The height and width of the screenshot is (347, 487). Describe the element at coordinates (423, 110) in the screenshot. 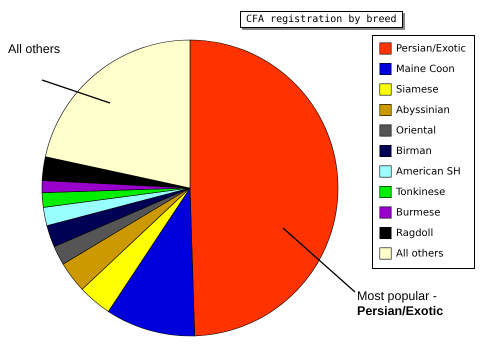

I see `legend-label: Abyssinian` at that location.